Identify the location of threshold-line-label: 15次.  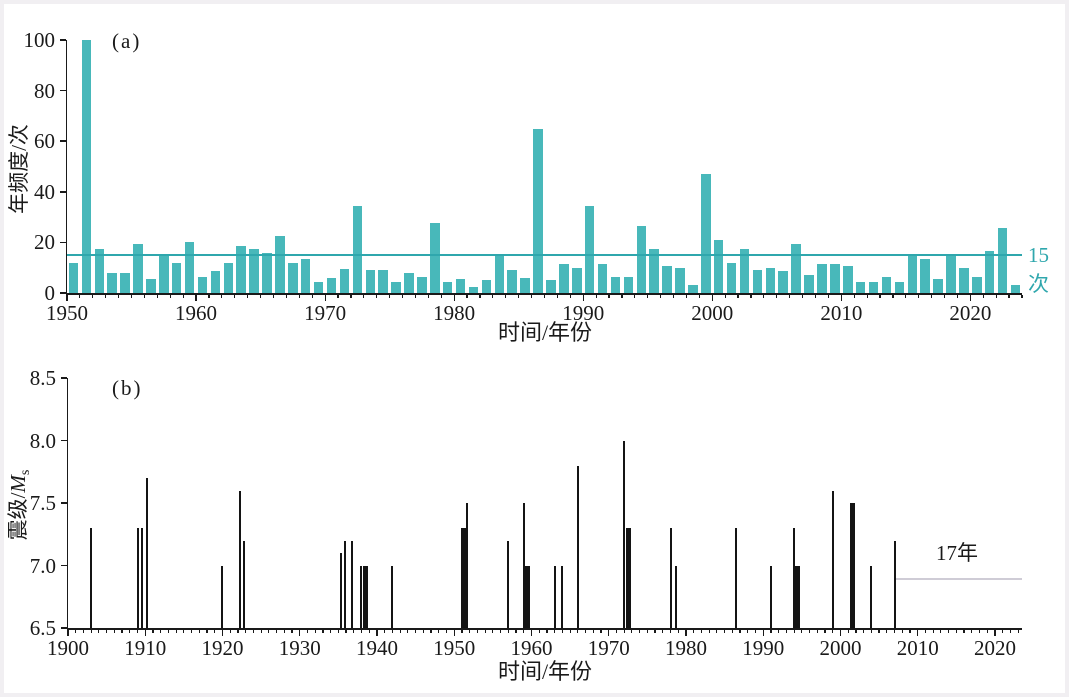
(1038, 269).